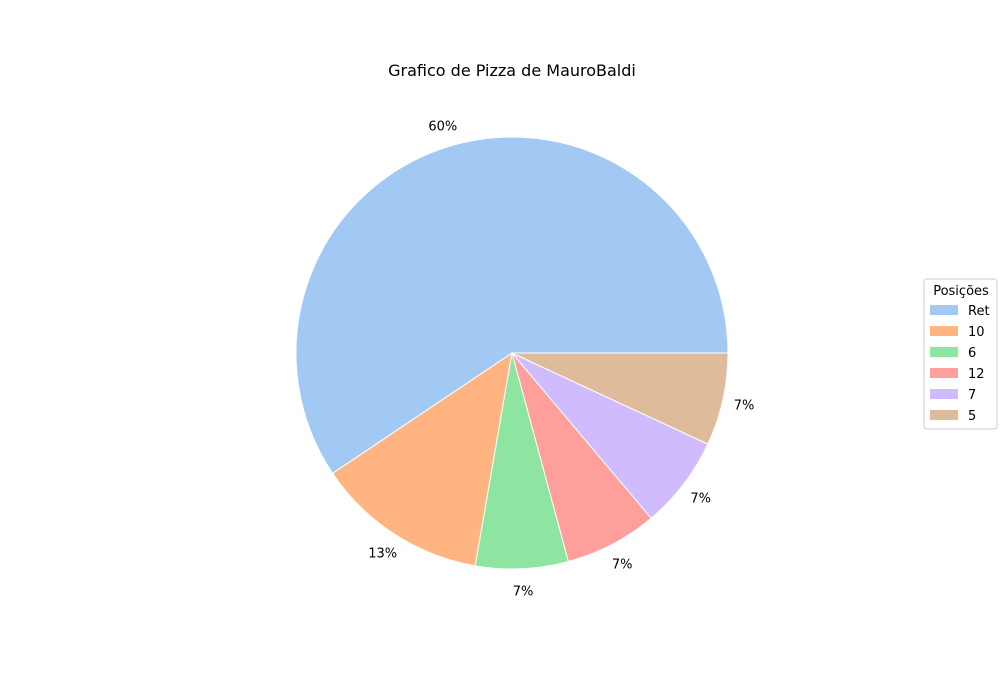 The image size is (1000, 700). What do you see at coordinates (960, 364) in the screenshot?
I see `legend-items: Ret 10 6 12 7 5` at bounding box center [960, 364].